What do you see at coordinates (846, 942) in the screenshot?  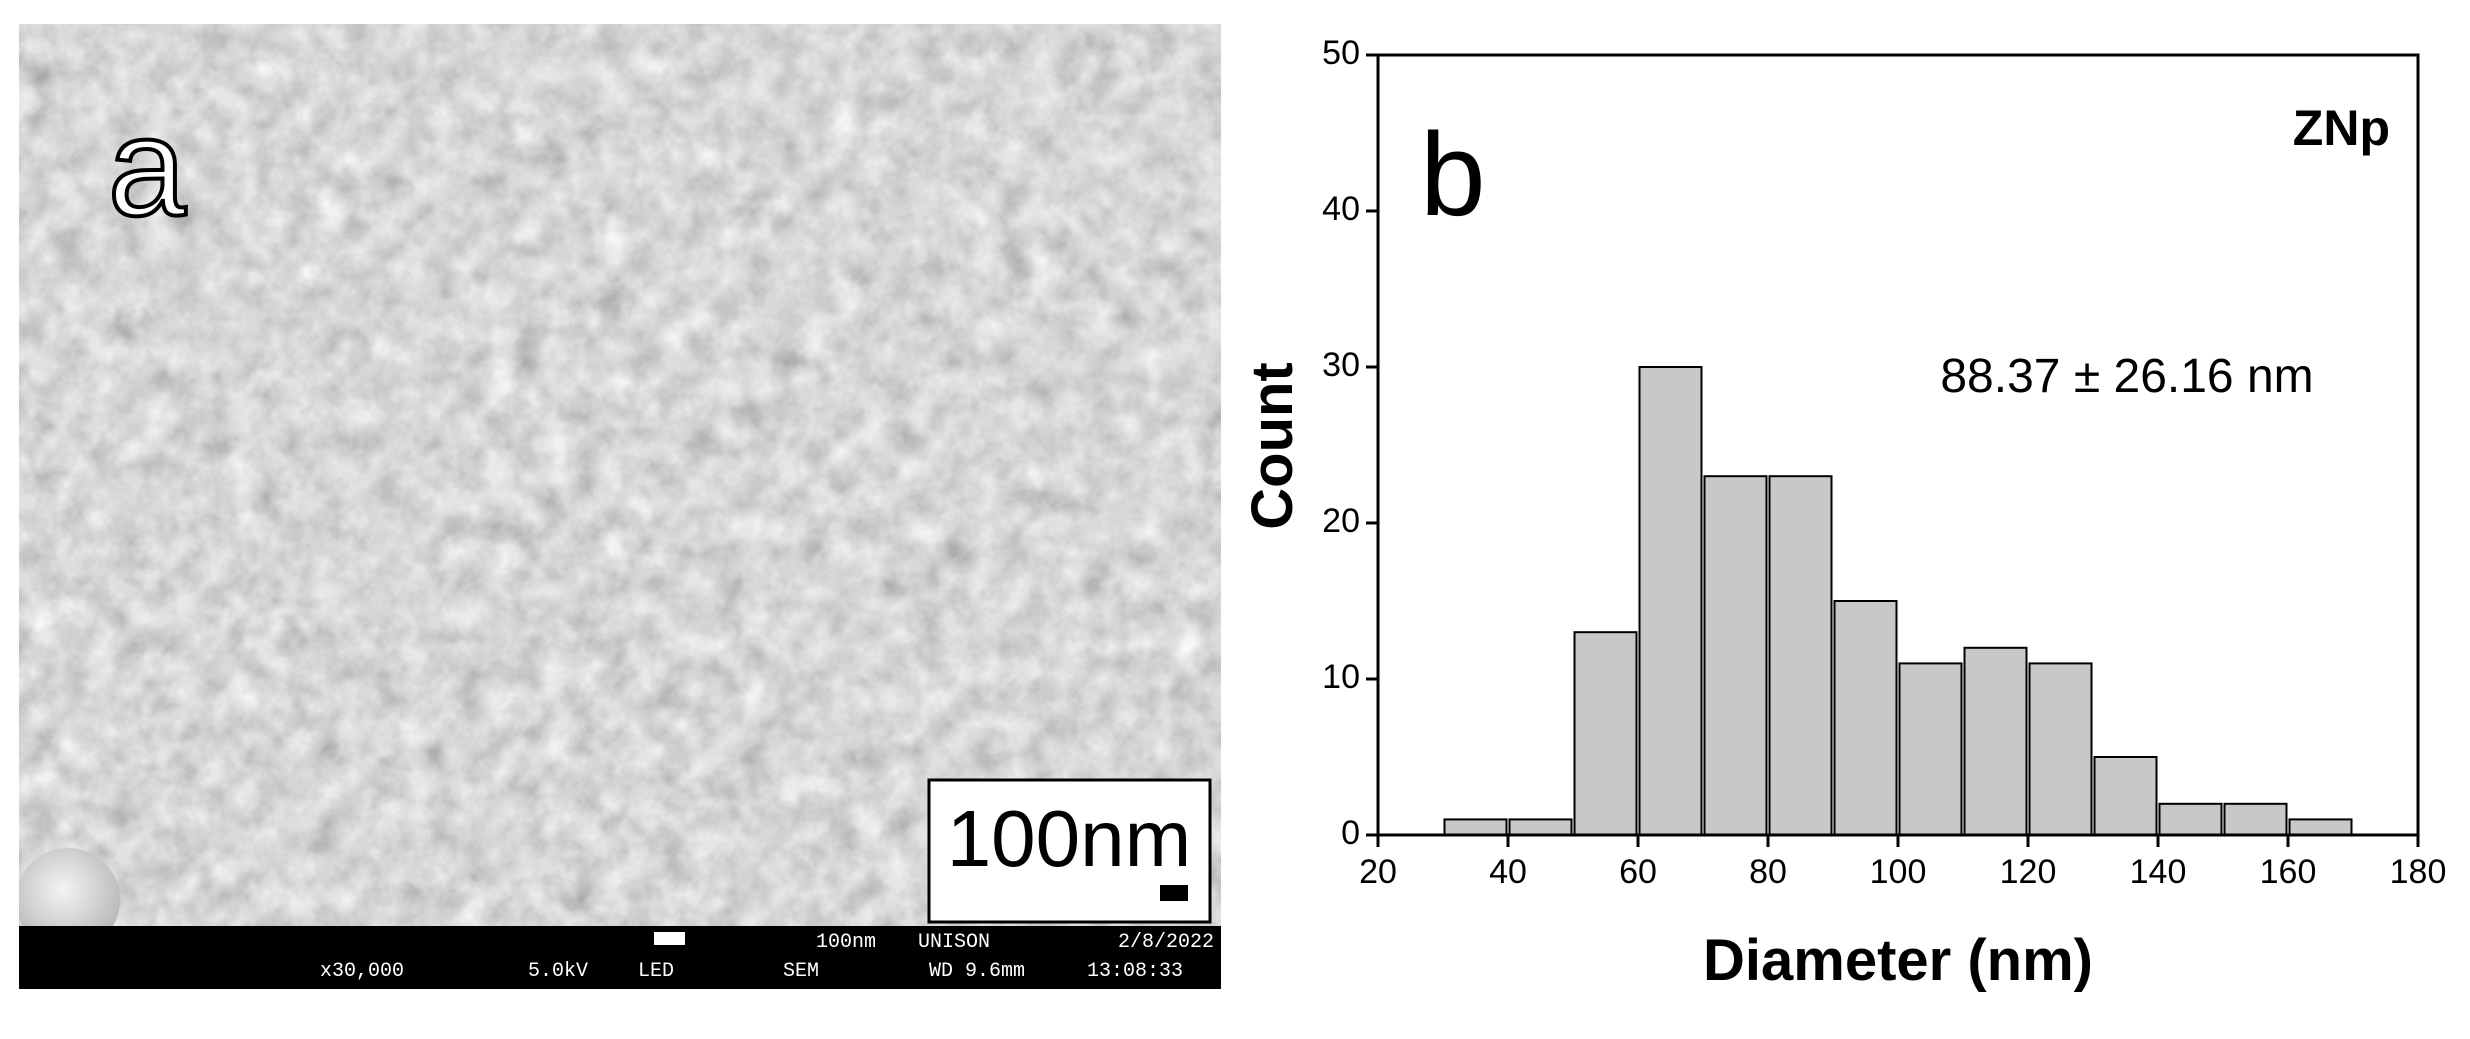 I see `info-text: 100nm` at bounding box center [846, 942].